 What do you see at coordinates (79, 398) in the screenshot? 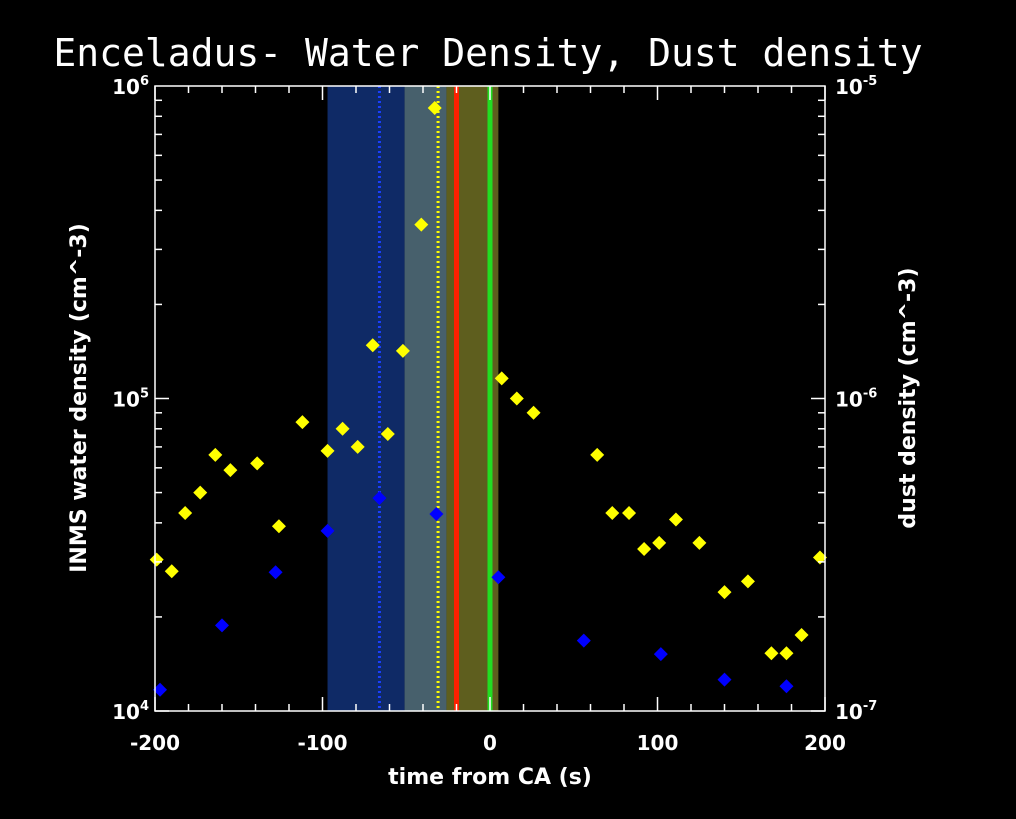
I see `y-axis-left-label: INMS water density (cm^-3)` at bounding box center [79, 398].